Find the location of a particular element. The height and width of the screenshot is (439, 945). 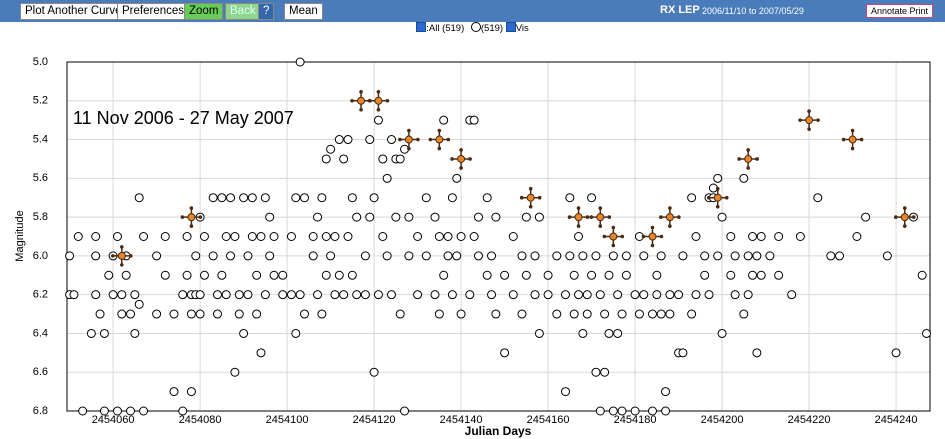

button: Zoom is located at coordinates (204, 11).